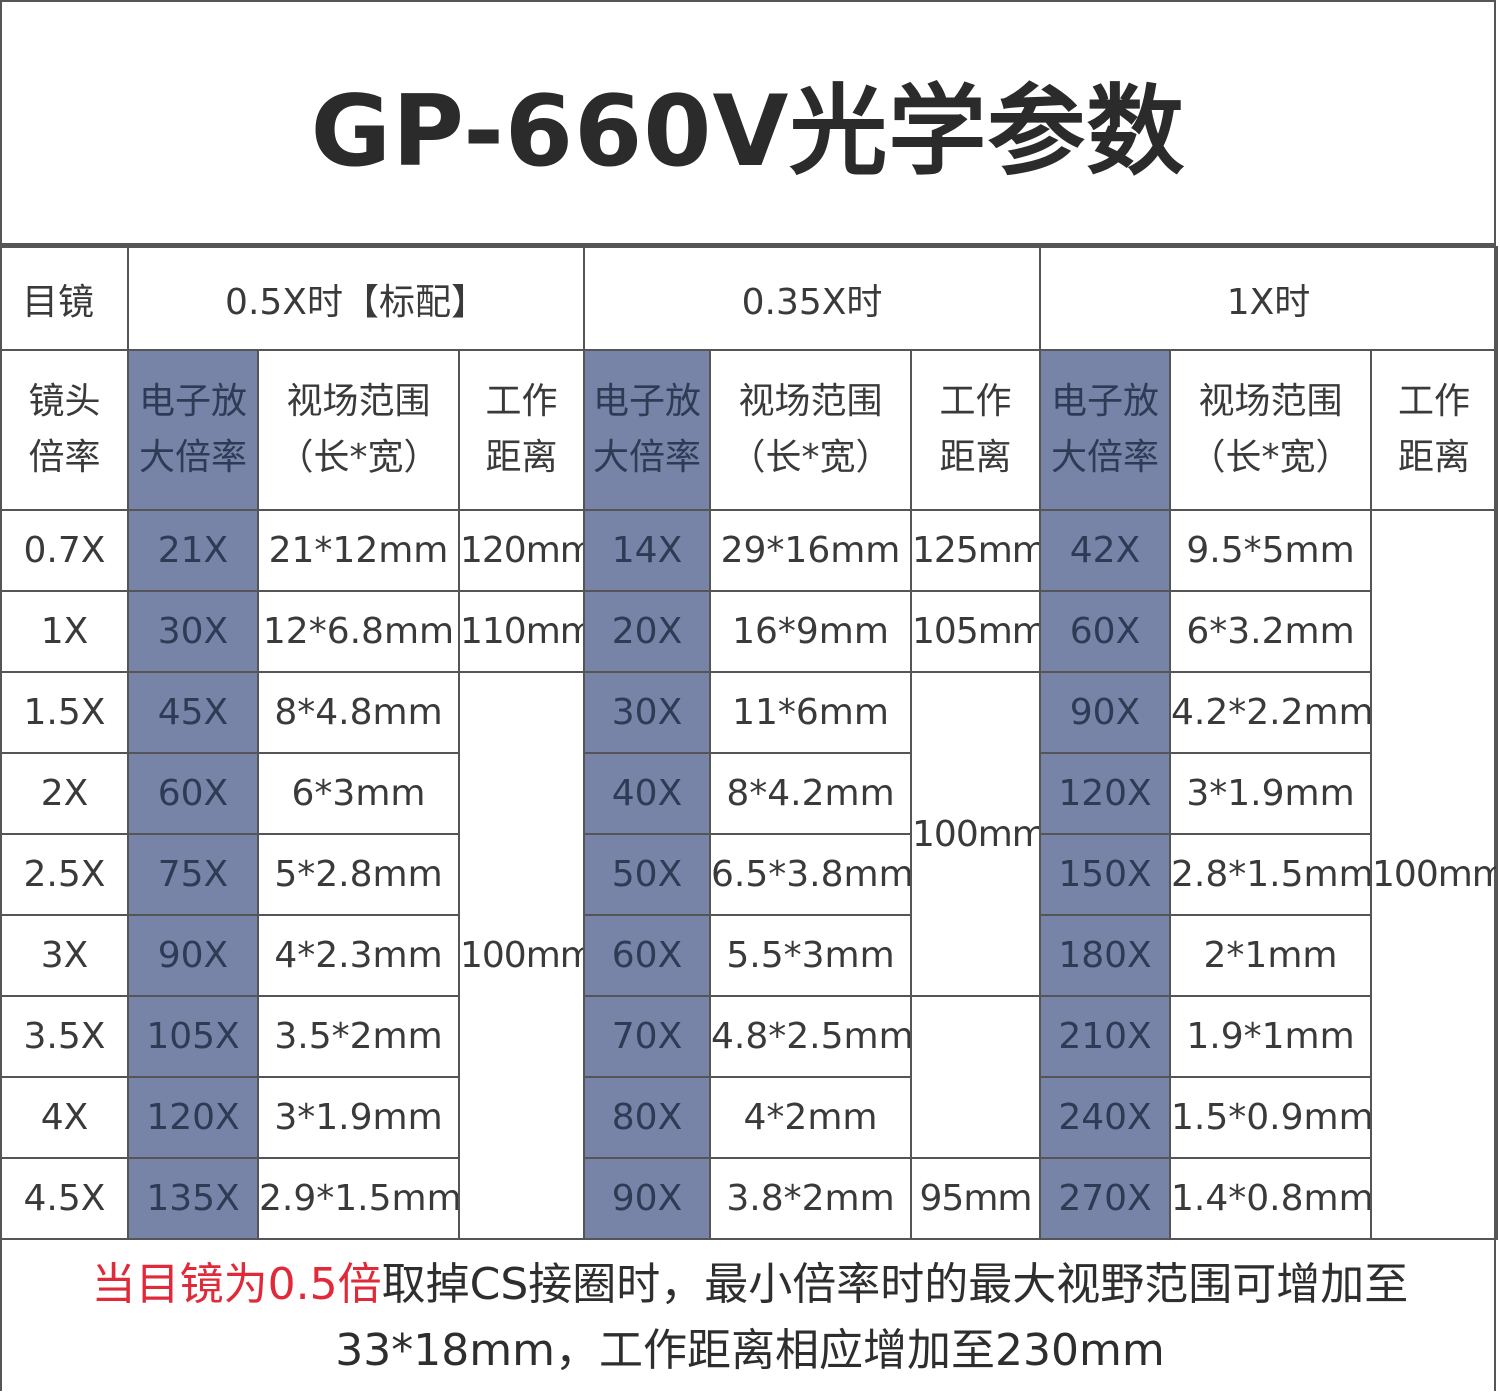 The width and height of the screenshot is (1500, 1393). Describe the element at coordinates (358, 793) in the screenshot. I see `fov-cell: 6*3mm` at that location.